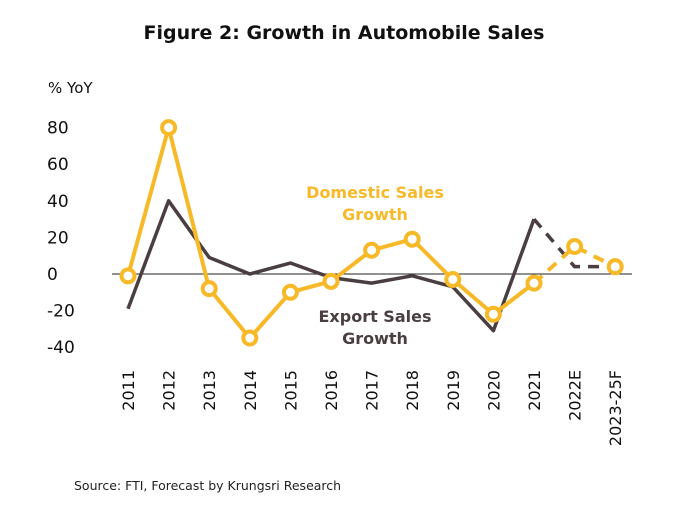 Image resolution: width=688 pixels, height=524 pixels. I want to click on x-tick-label: 2023-25F, so click(615, 408).